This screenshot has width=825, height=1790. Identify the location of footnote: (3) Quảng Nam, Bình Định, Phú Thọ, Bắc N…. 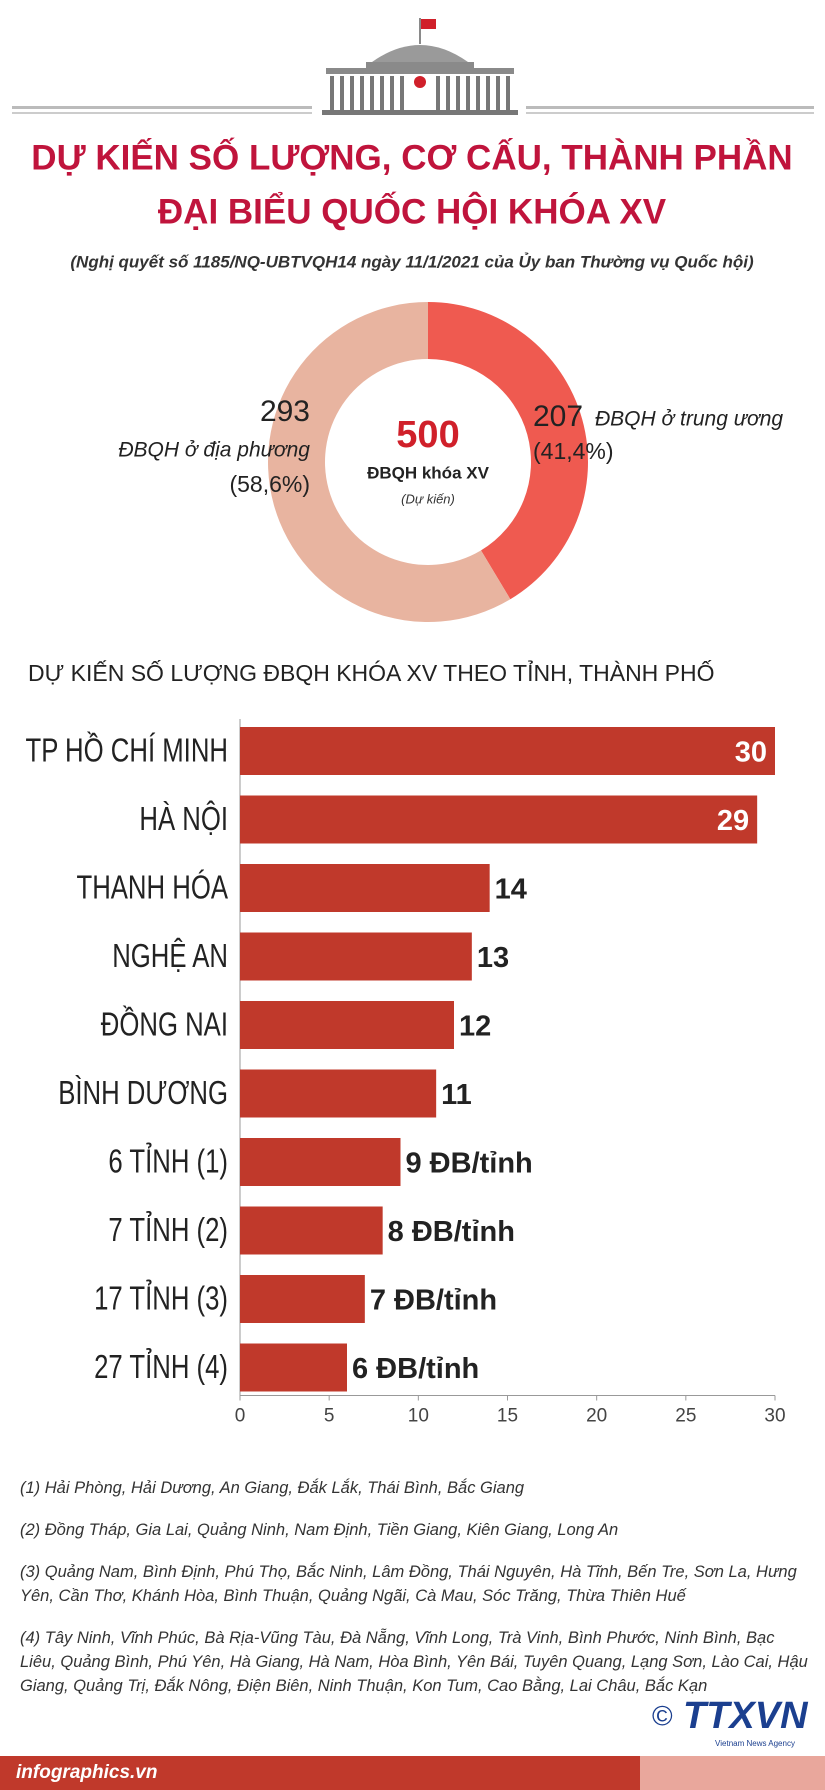
(408, 1584).